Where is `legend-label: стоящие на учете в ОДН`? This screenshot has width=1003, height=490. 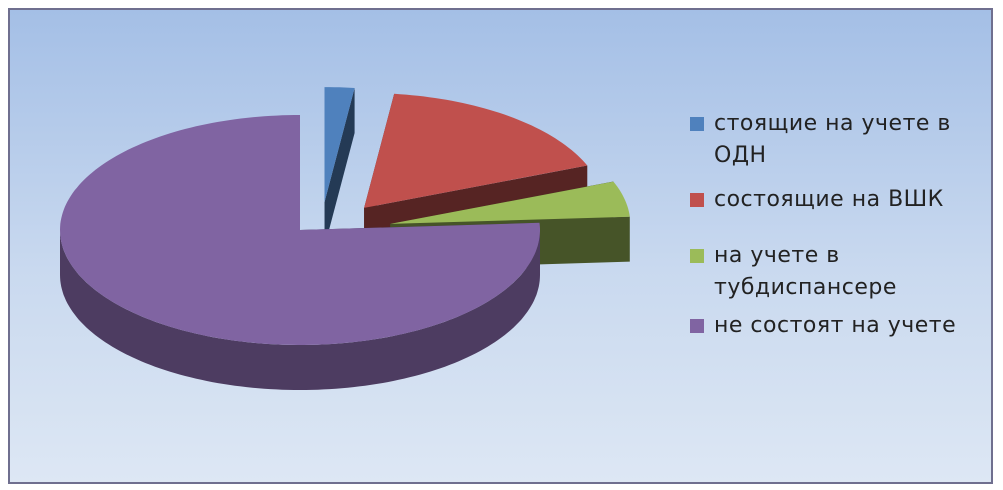 legend-label: стоящие на учете в ОДН is located at coordinates (832, 139).